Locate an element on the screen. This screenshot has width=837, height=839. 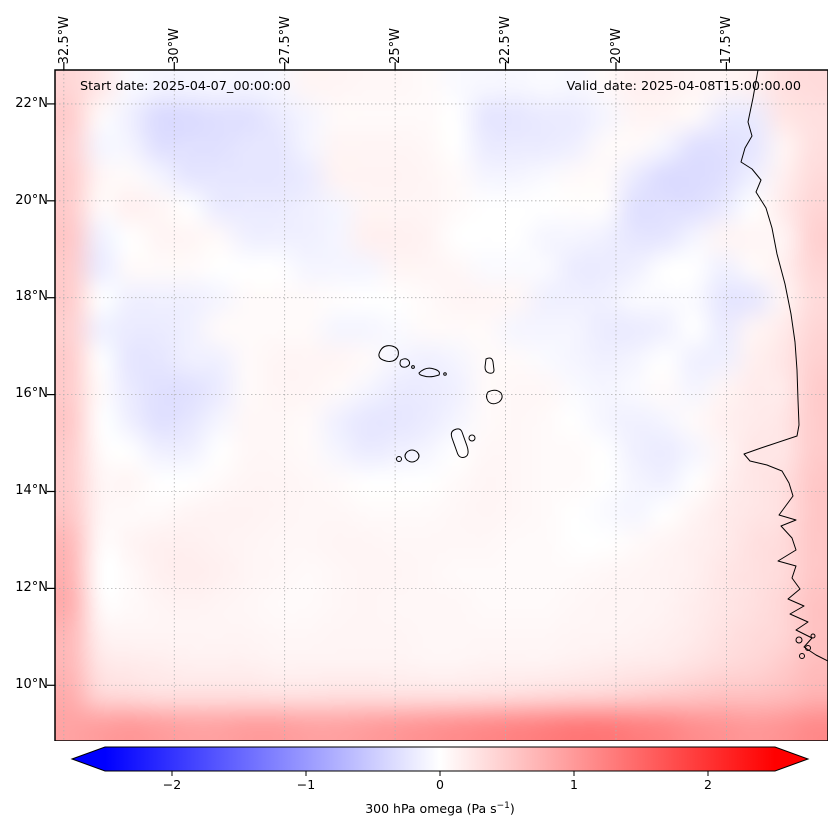
lat-tick-label: 18°N is located at coordinates (31, 296).